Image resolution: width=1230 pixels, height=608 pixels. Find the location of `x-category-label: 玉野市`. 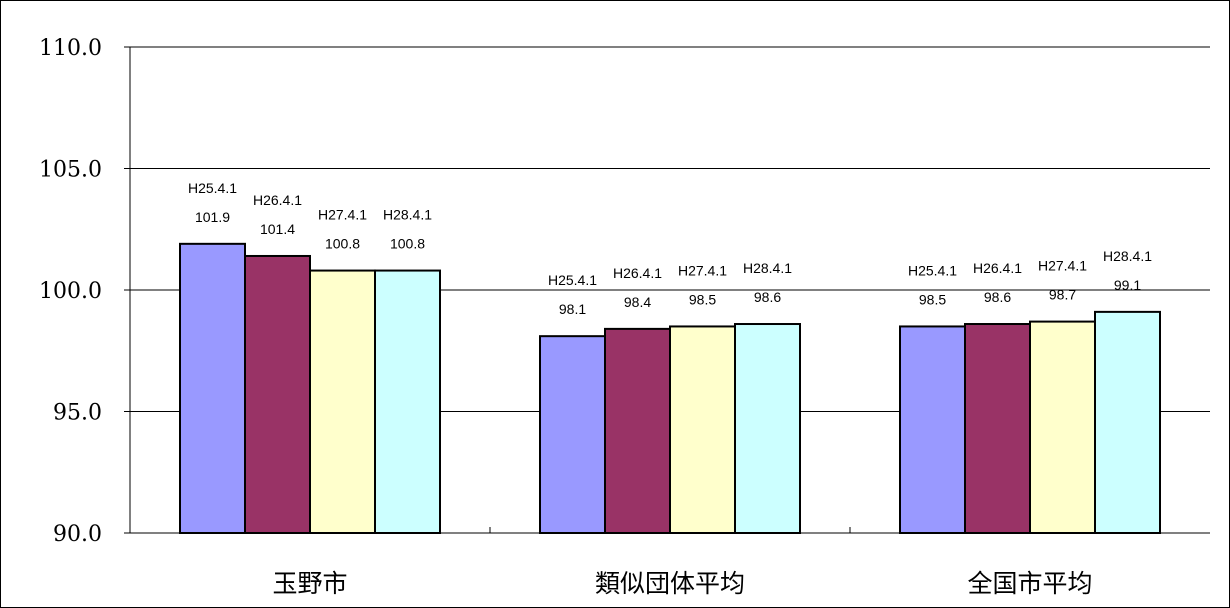

x-category-label: 玉野市 is located at coordinates (309, 583).